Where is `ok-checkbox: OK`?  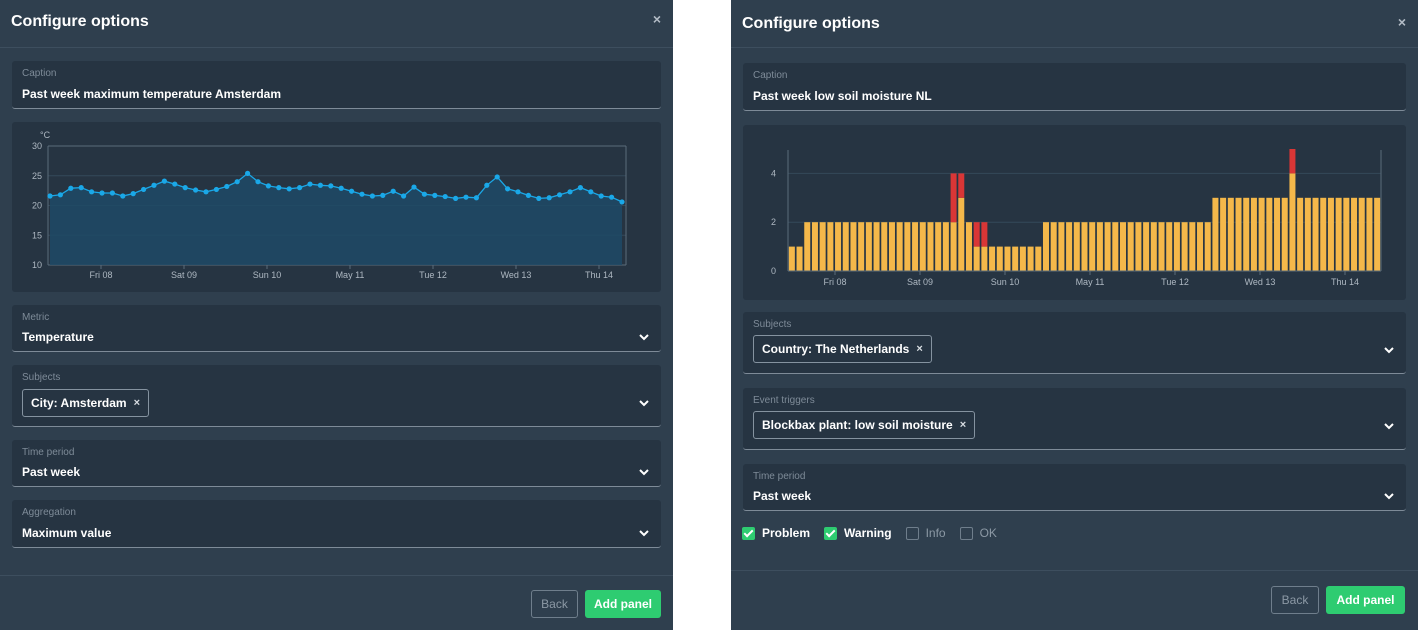
ok-checkbox: OK is located at coordinates (978, 533).